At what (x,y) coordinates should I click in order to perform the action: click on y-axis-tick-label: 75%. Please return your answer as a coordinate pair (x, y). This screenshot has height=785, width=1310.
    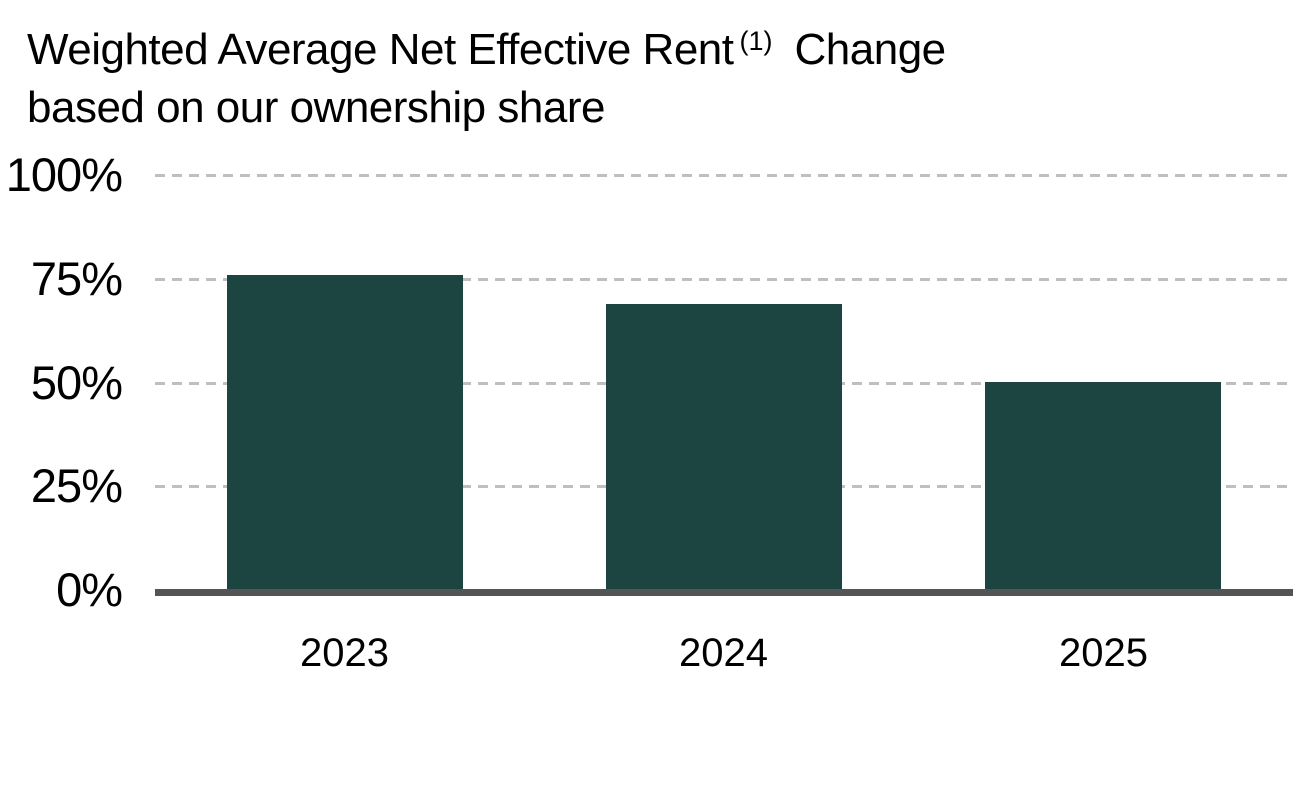
    Looking at the image, I should click on (76, 278).